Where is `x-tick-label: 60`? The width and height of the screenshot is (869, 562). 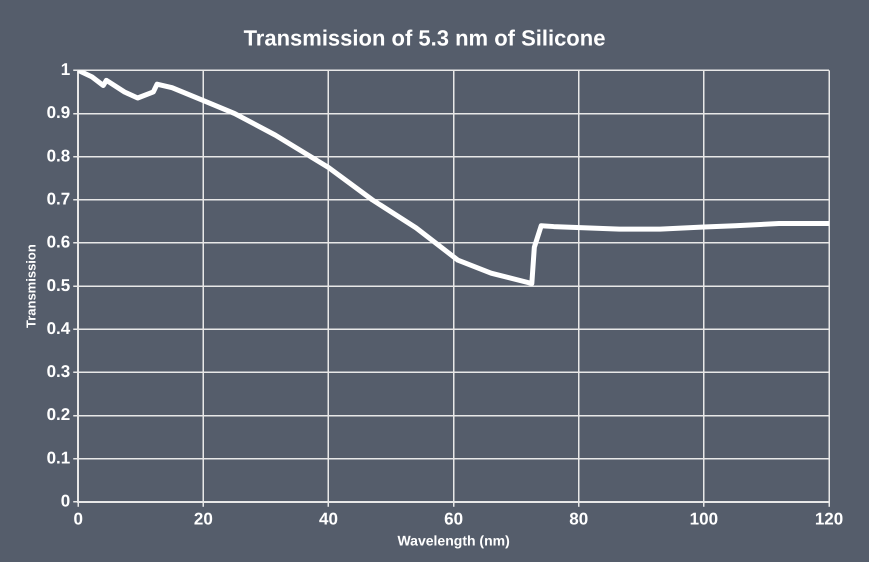 x-tick-label: 60 is located at coordinates (454, 519).